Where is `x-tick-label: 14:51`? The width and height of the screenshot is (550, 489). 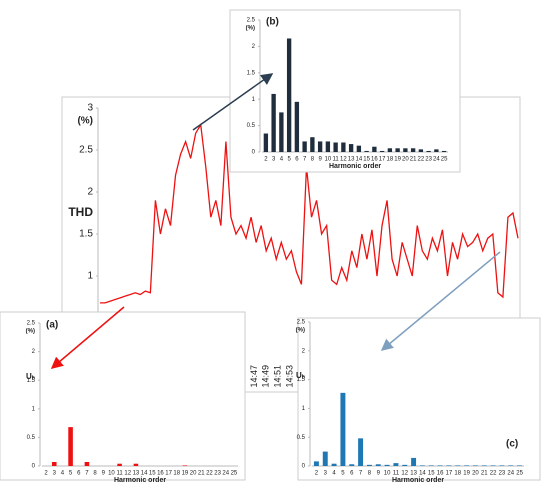
x-tick-label: 14:51 is located at coordinates (278, 376).